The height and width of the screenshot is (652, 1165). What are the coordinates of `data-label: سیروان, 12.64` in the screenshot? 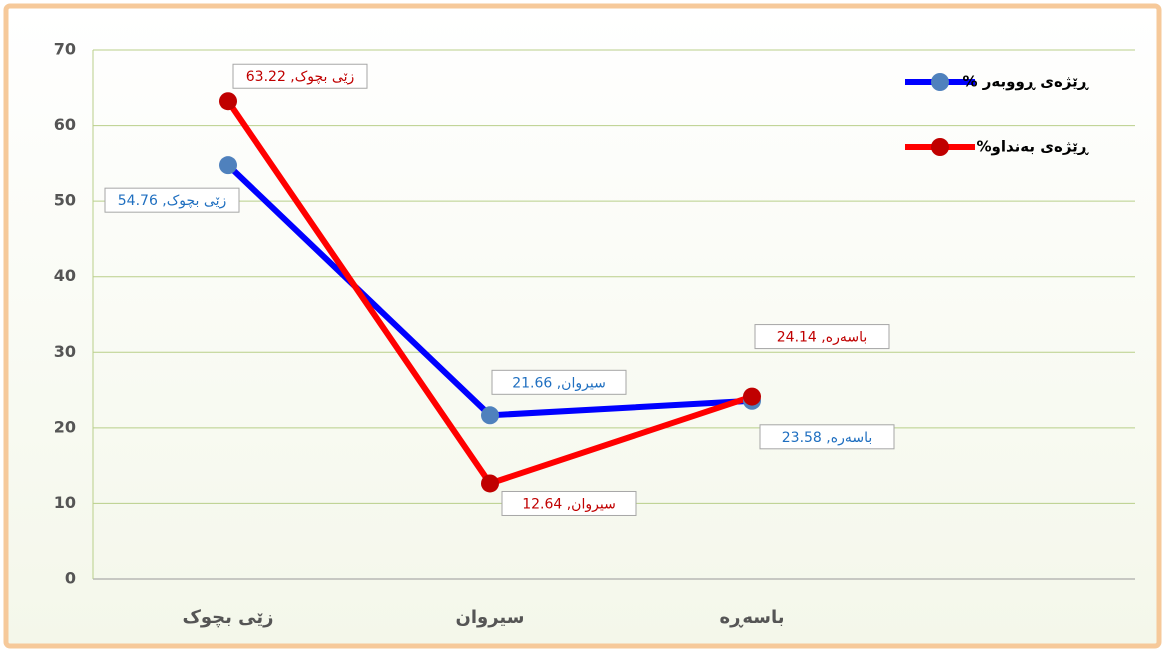 It's located at (569, 504).